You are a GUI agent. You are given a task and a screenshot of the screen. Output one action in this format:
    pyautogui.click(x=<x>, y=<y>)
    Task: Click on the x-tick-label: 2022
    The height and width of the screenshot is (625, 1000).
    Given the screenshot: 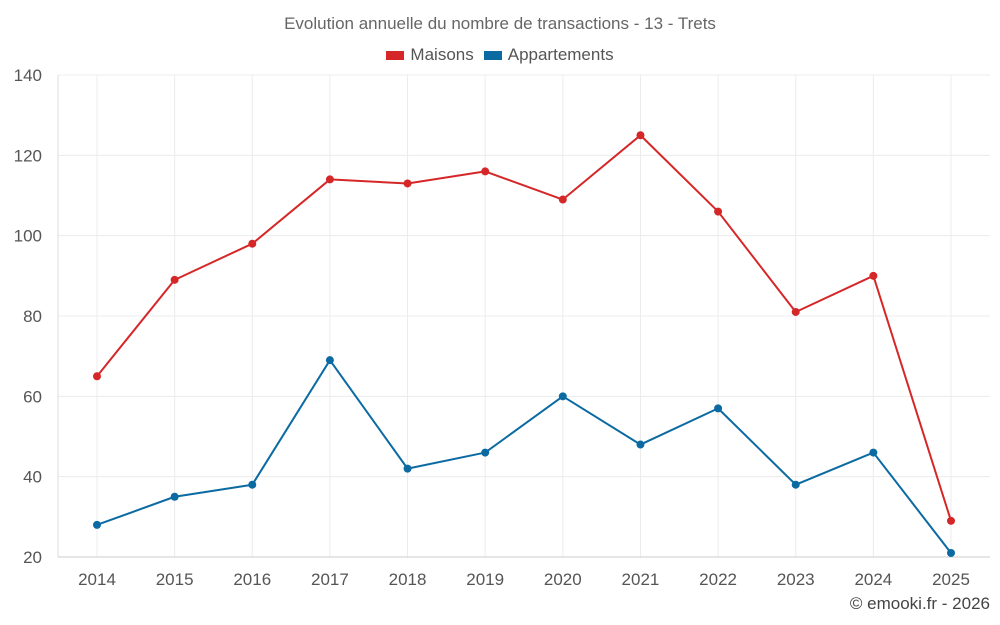 What is the action you would take?
    pyautogui.click(x=718, y=579)
    